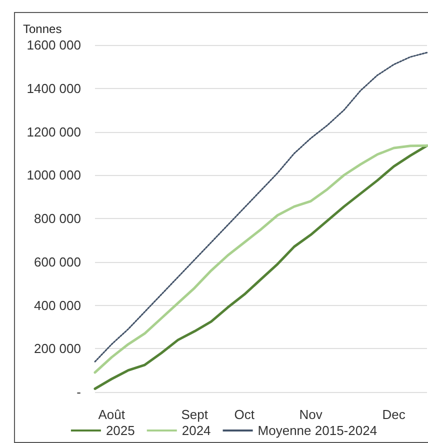 The width and height of the screenshot is (428, 443). Describe the element at coordinates (53, 45) in the screenshot. I see `y-tick-label: 1600 000` at that location.